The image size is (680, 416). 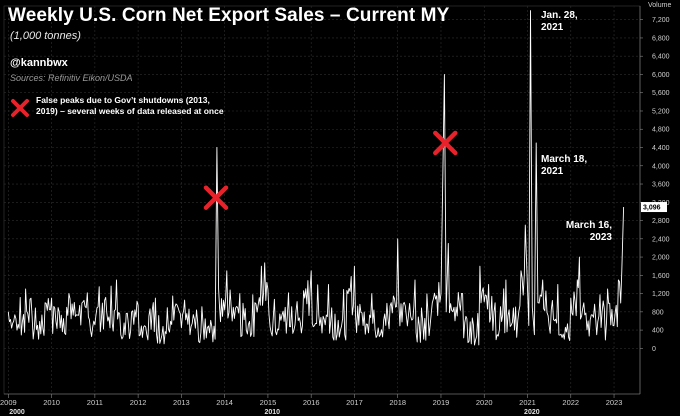 I want to click on shutdown-markers, so click(x=330, y=170).